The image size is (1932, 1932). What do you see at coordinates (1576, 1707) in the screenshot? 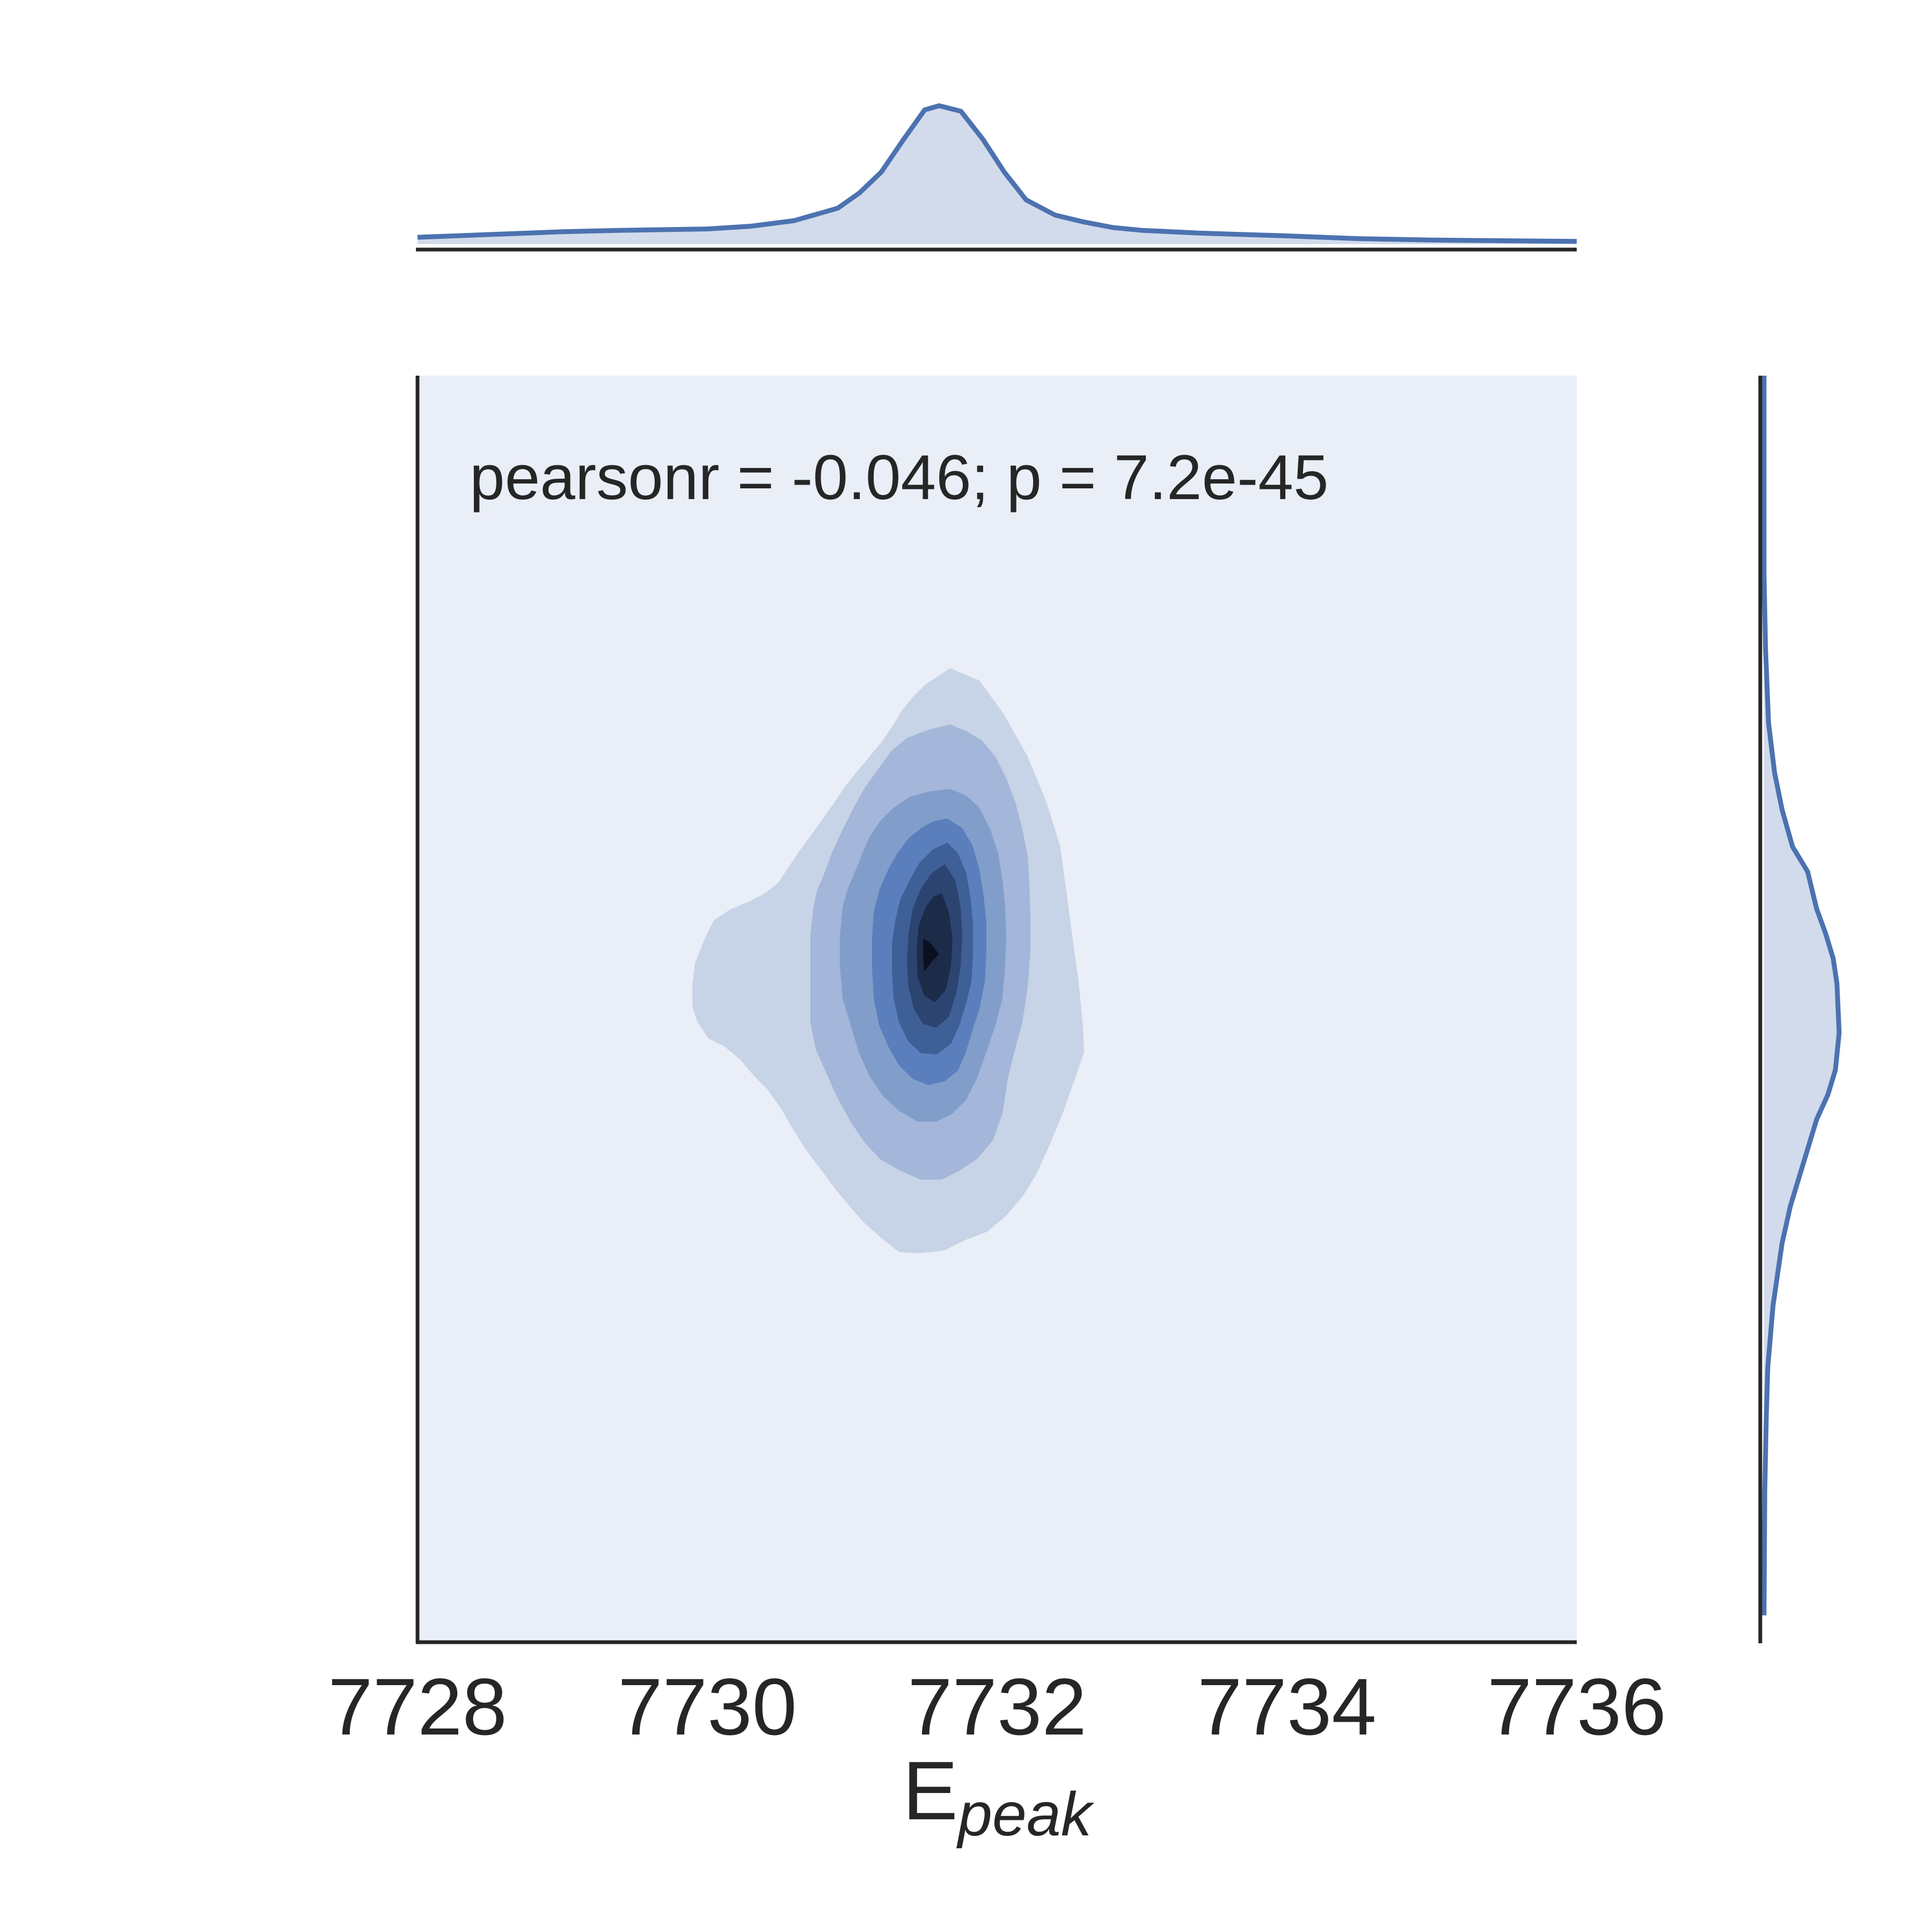
I see `x-tick-label: 7736` at bounding box center [1576, 1707].